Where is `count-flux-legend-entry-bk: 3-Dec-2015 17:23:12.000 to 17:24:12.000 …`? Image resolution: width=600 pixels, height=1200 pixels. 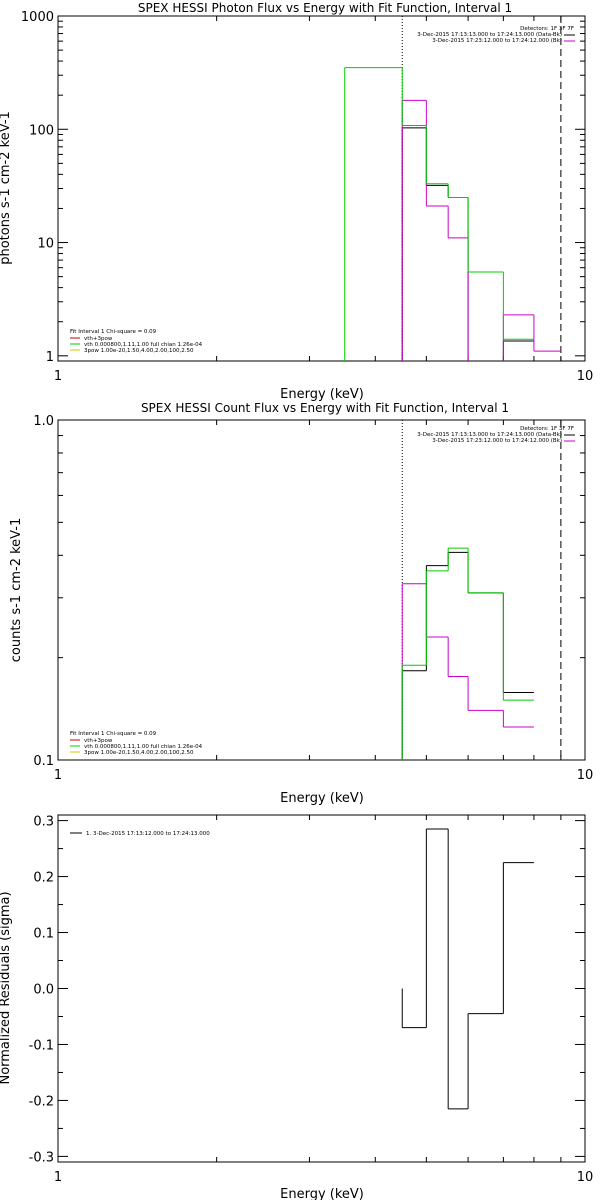
count-flux-legend-entry-bk: 3-Dec-2015 17:23:12.000 to 17:24:12.000 … is located at coordinates (497, 441).